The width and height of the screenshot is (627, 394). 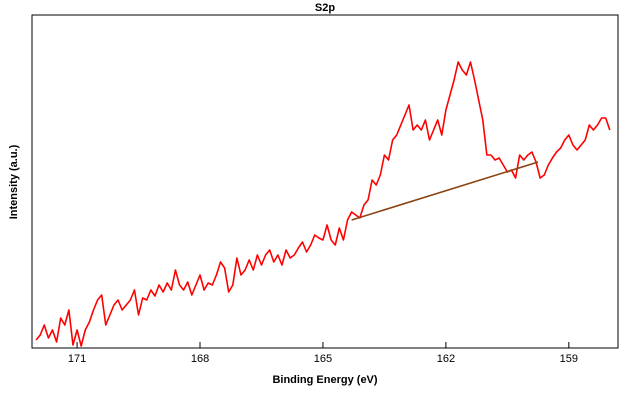 What do you see at coordinates (14, 181) in the screenshot?
I see `y-axis-label: Intensity (a.u.)` at bounding box center [14, 181].